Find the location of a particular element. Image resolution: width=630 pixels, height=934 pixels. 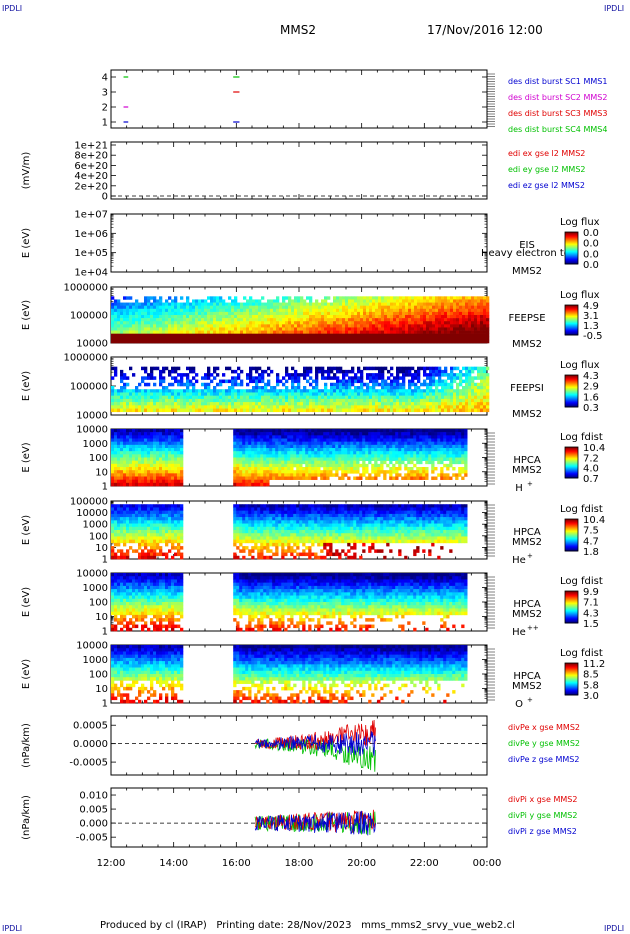

feepsi-ytick-label: 1000000 is located at coordinates (85, 358).